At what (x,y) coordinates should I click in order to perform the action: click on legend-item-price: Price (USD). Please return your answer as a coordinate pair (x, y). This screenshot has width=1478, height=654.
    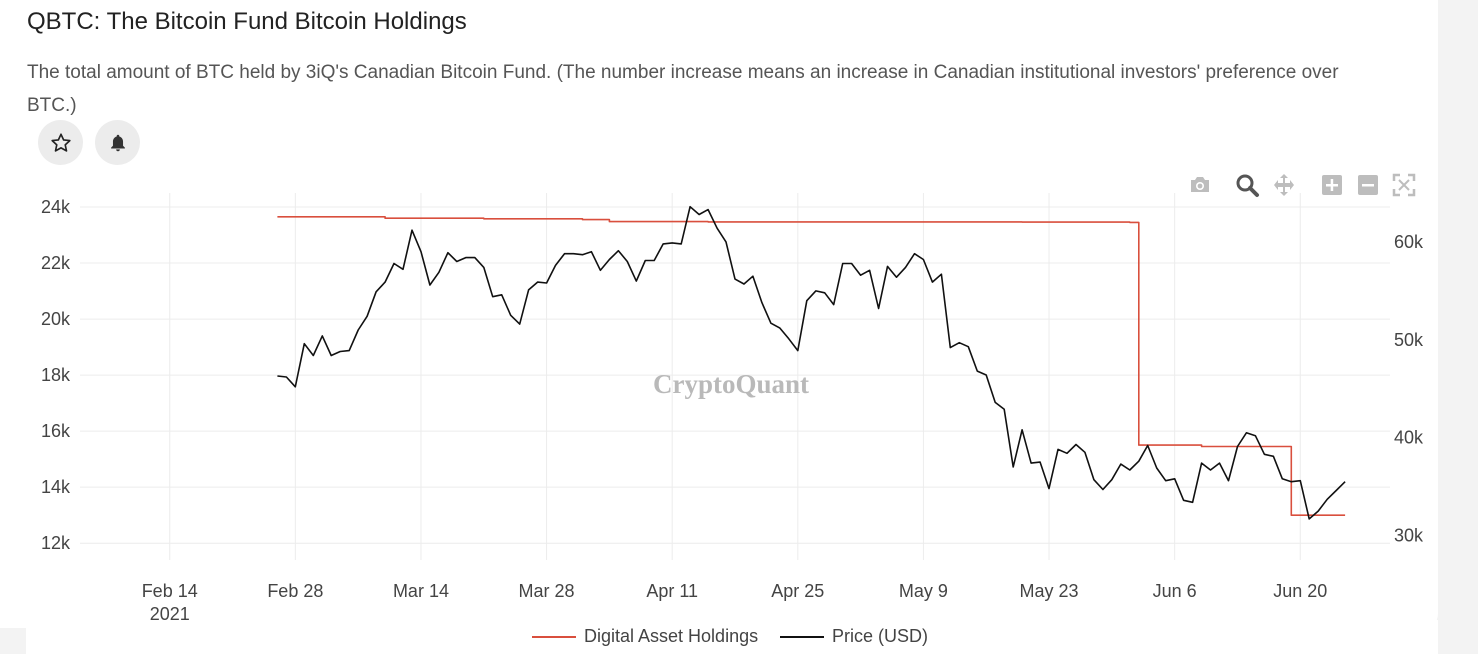
    Looking at the image, I should click on (854, 636).